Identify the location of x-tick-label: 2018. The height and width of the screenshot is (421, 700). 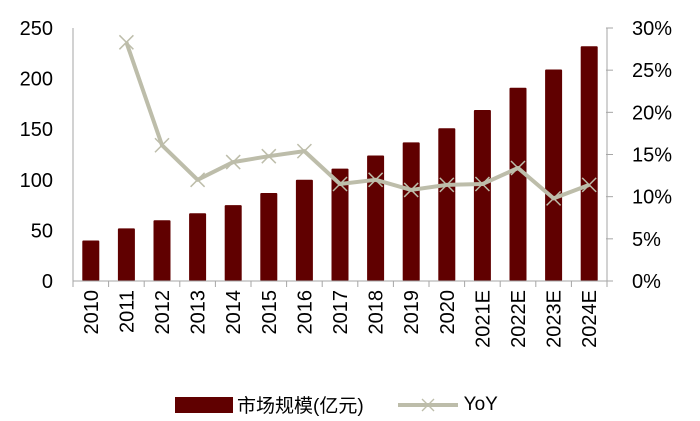
(377, 312).